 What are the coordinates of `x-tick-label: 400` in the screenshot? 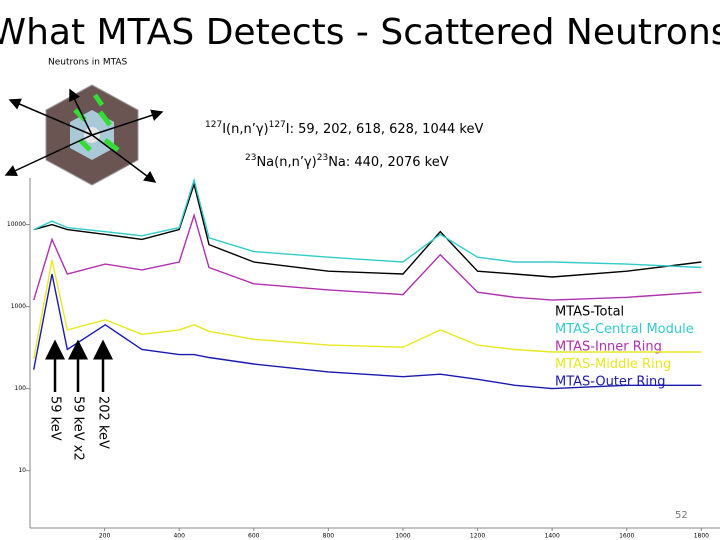 It's located at (179, 536).